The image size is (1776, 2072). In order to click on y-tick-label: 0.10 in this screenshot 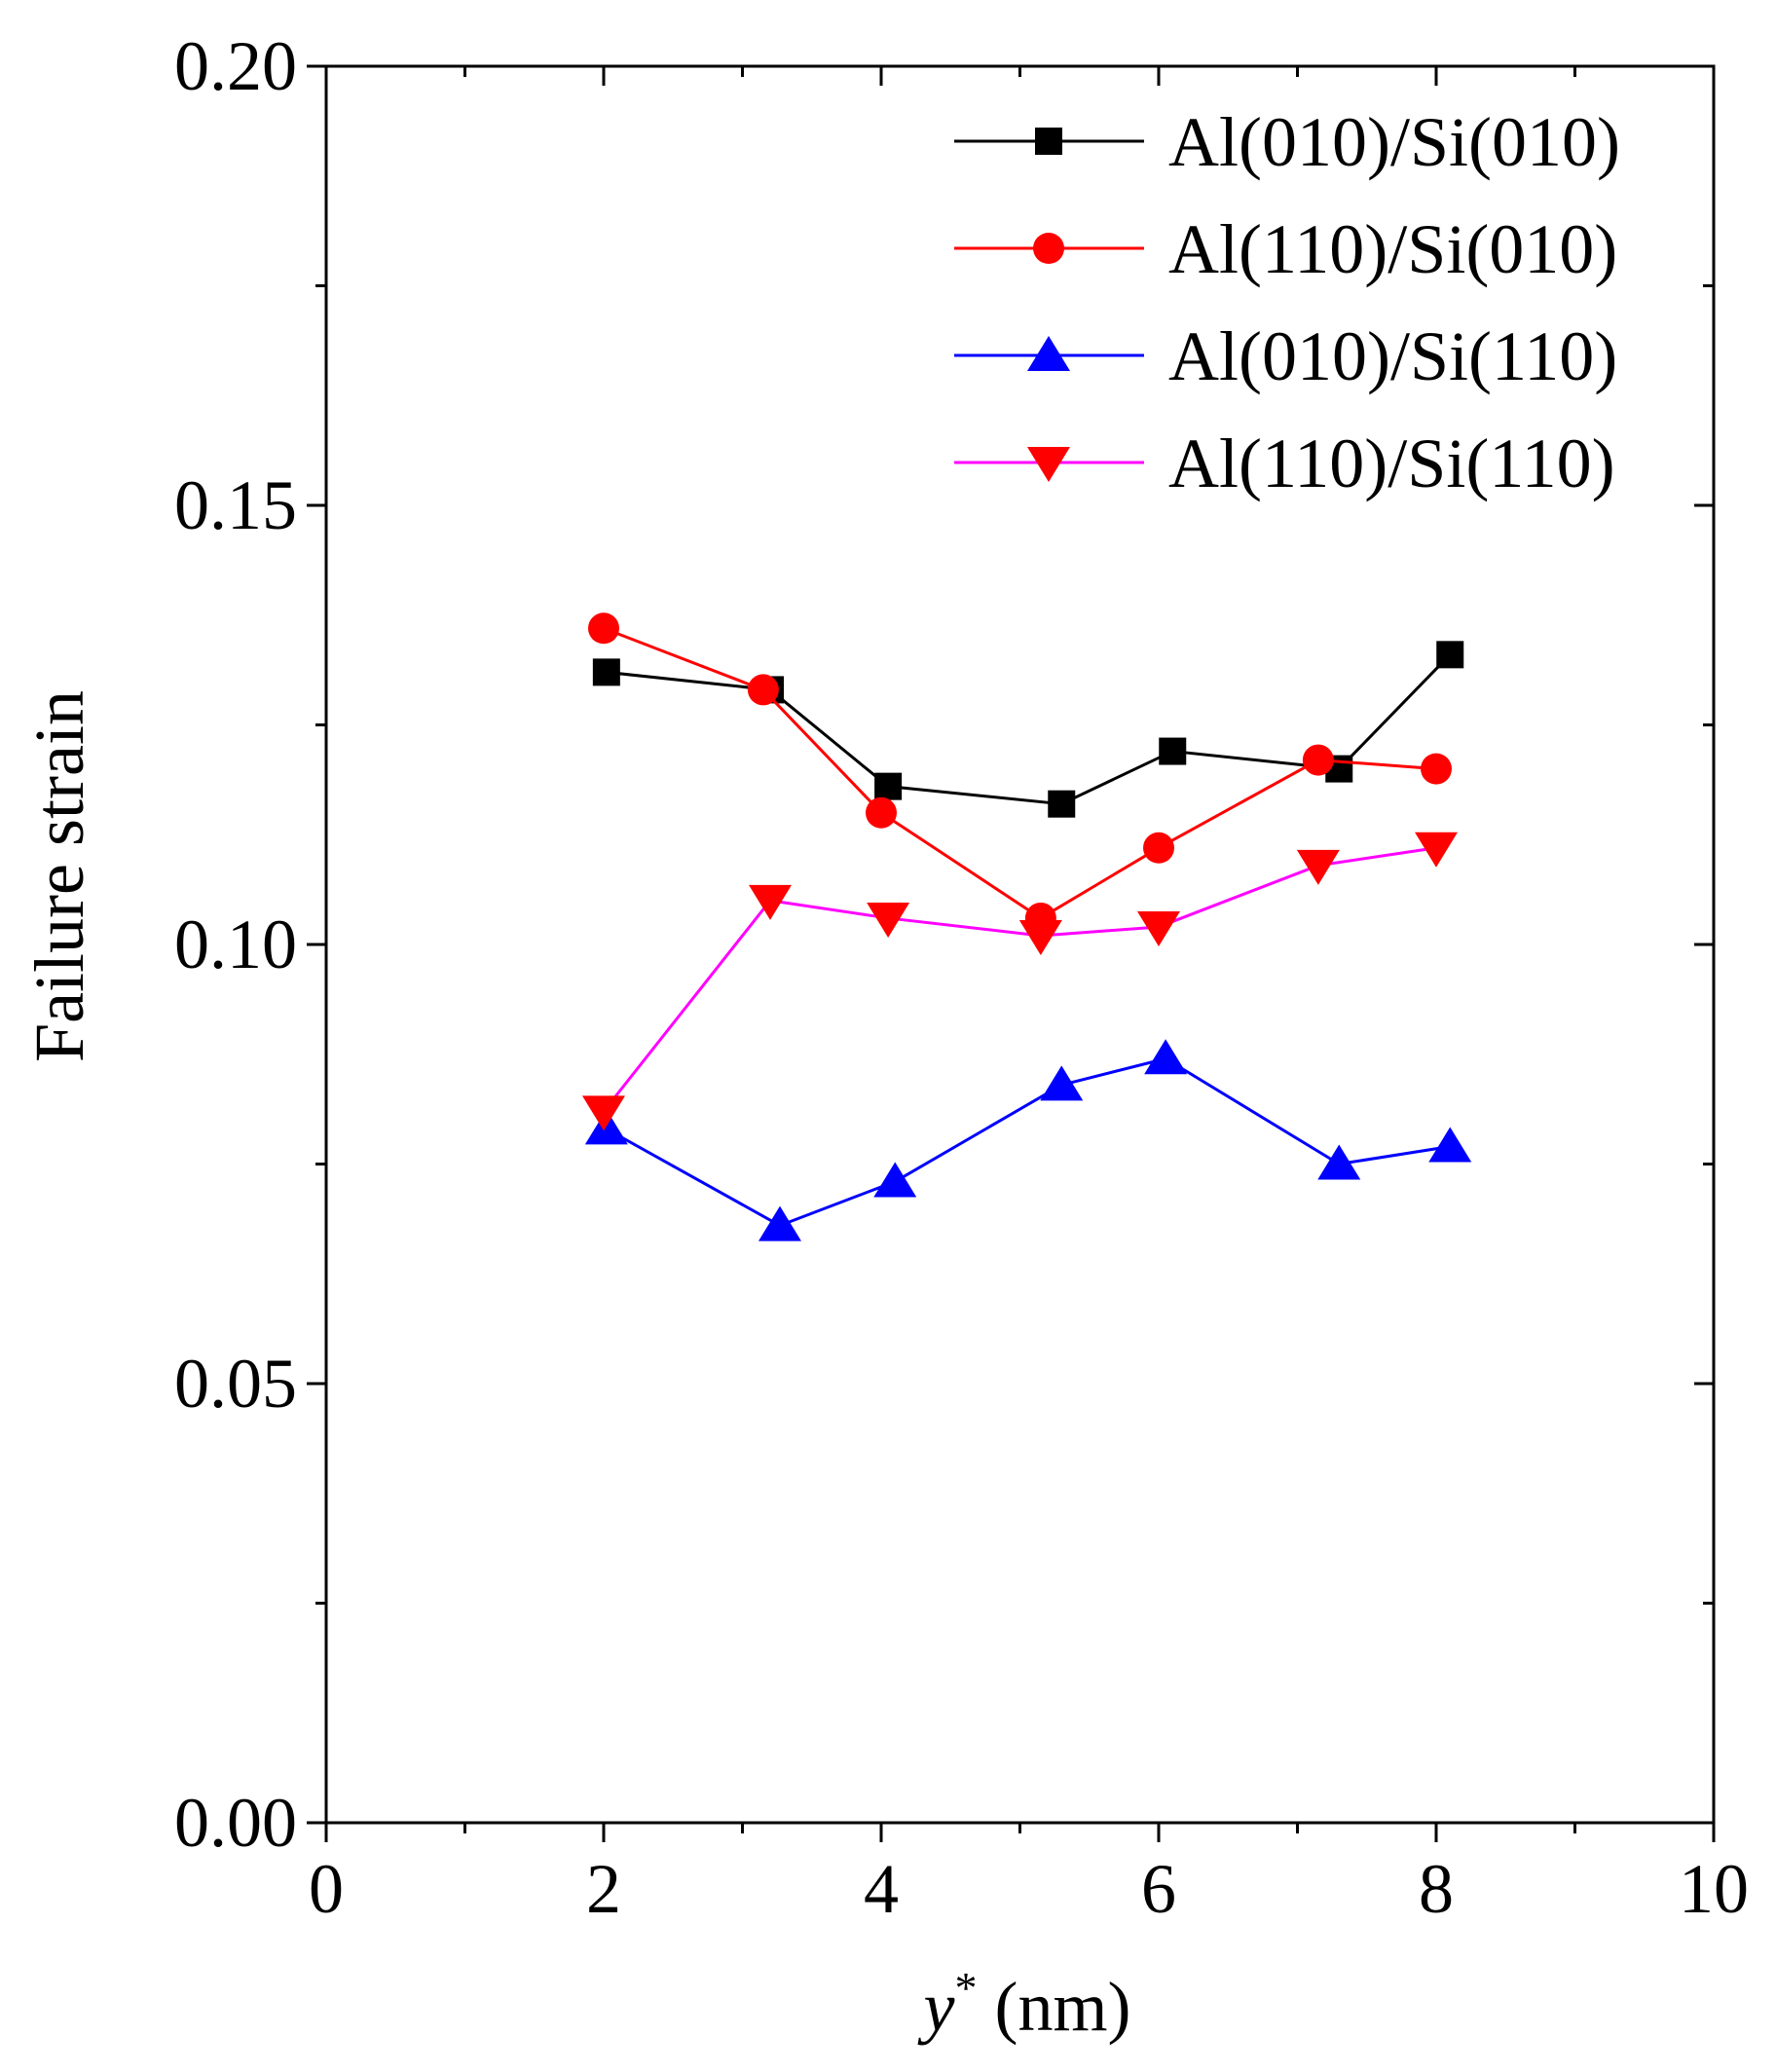, I will do `click(235, 944)`.